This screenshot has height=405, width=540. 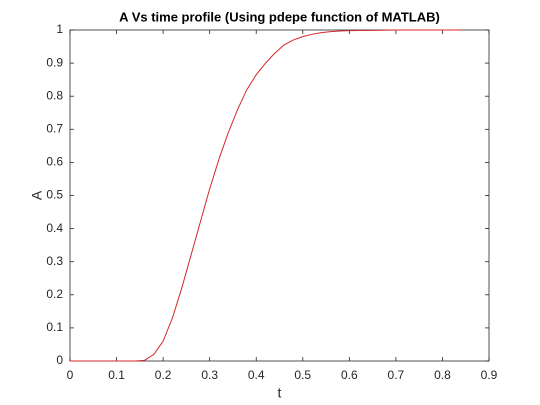 What do you see at coordinates (256, 375) in the screenshot?
I see `x-tick-label: 0.4` at bounding box center [256, 375].